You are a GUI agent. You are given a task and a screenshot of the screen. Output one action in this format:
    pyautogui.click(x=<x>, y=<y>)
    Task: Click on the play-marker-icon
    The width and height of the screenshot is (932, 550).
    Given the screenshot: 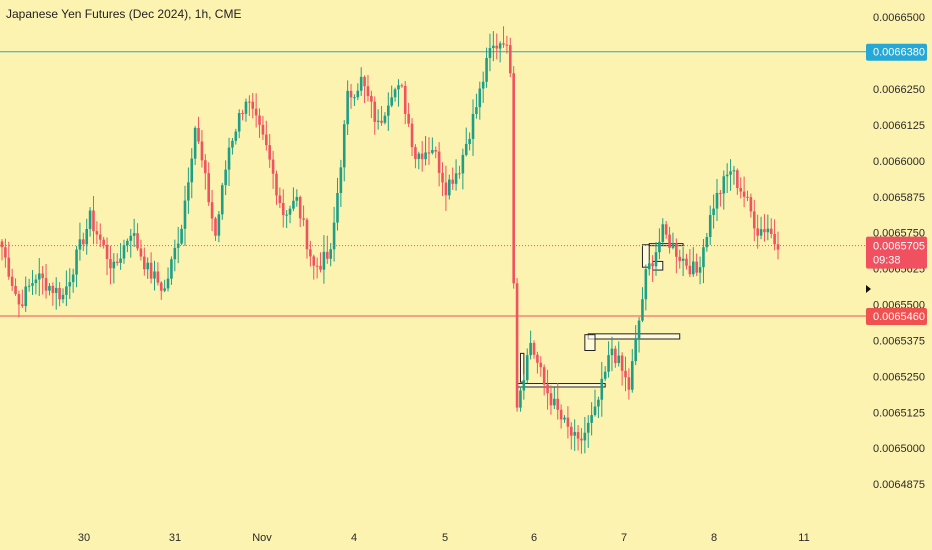 What is the action you would take?
    pyautogui.click(x=868, y=289)
    